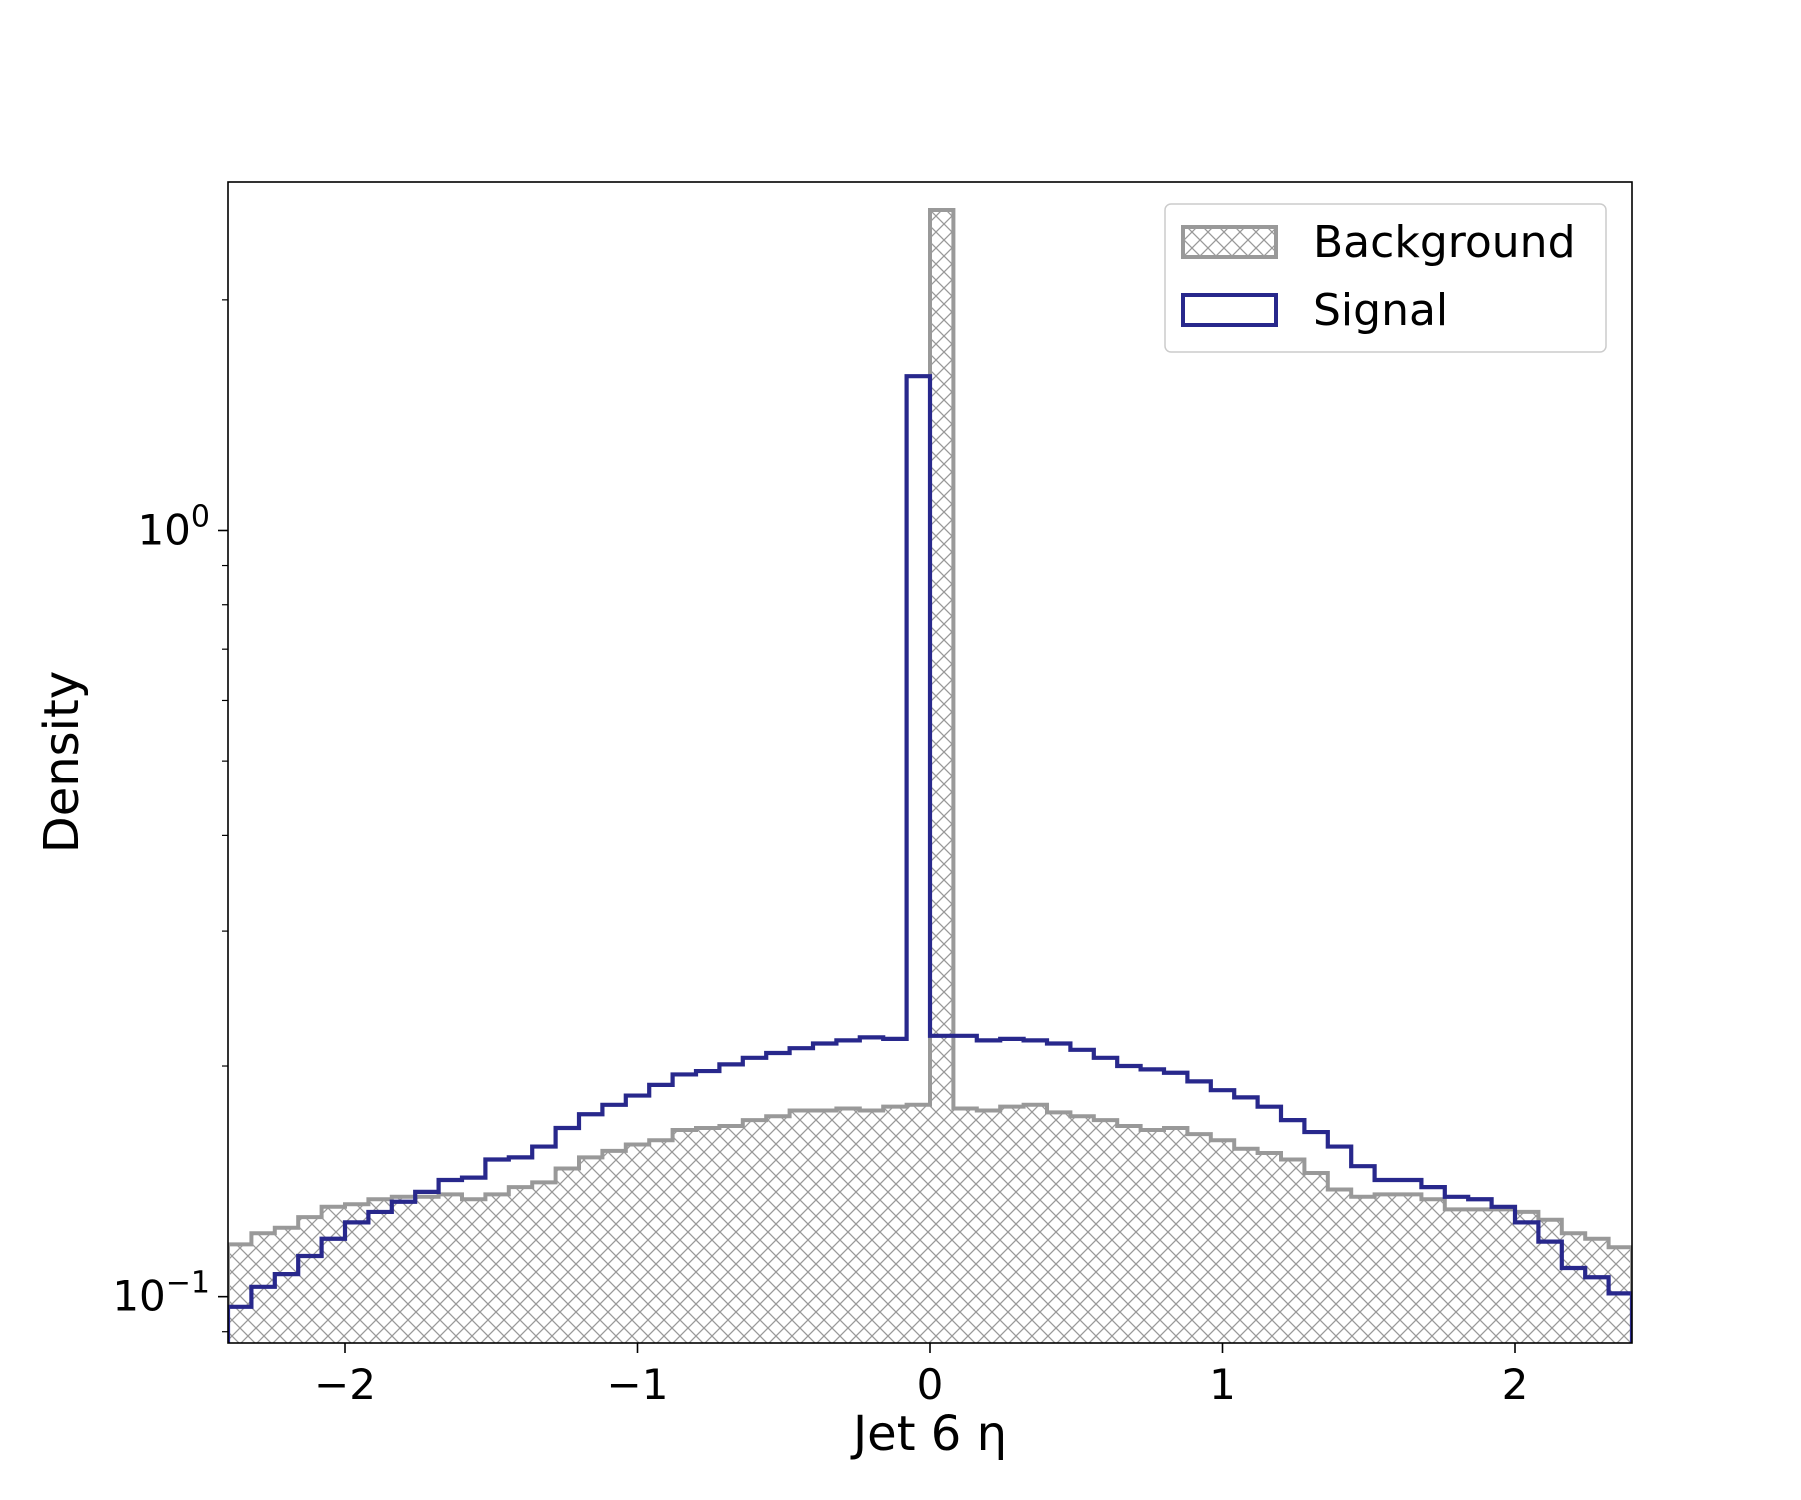 Image resolution: width=1801 pixels, height=1500 pixels. I want to click on x-tick-label: −2, so click(345, 1384).